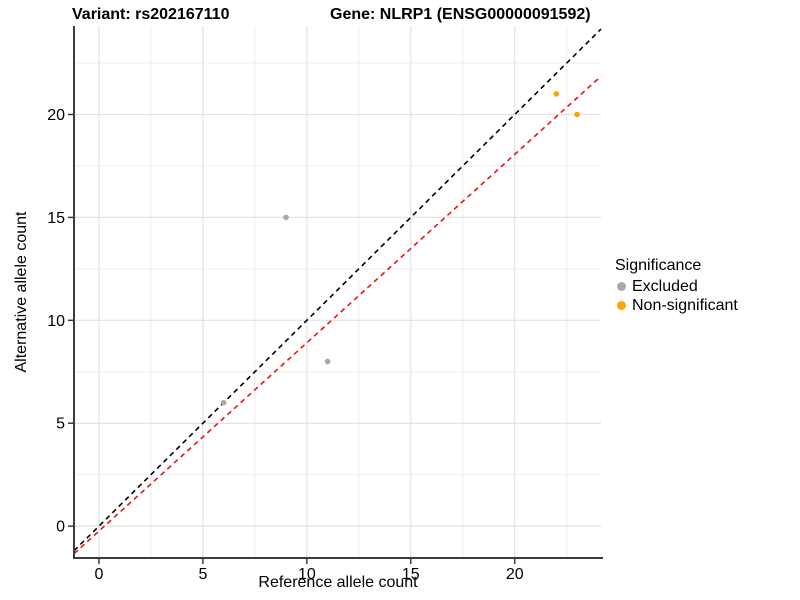  What do you see at coordinates (658, 265) in the screenshot?
I see `legend-title: Significance` at bounding box center [658, 265].